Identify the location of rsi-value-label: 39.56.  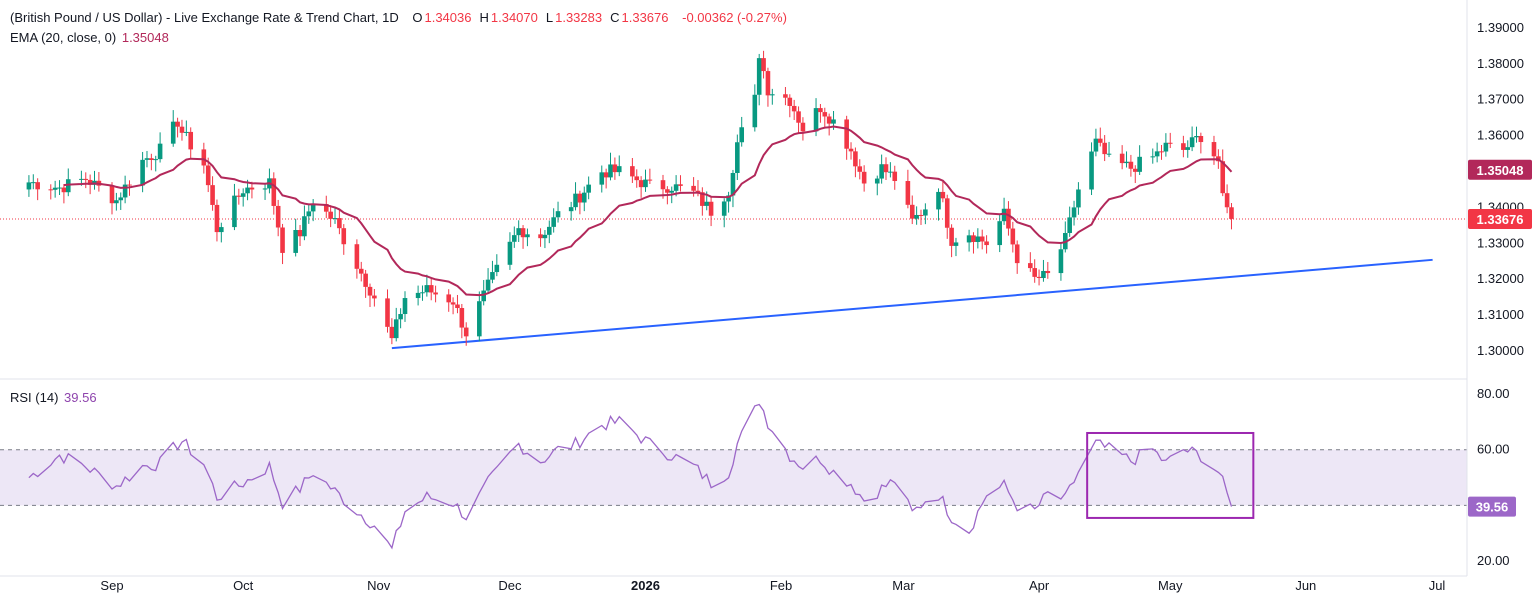
(1492, 507).